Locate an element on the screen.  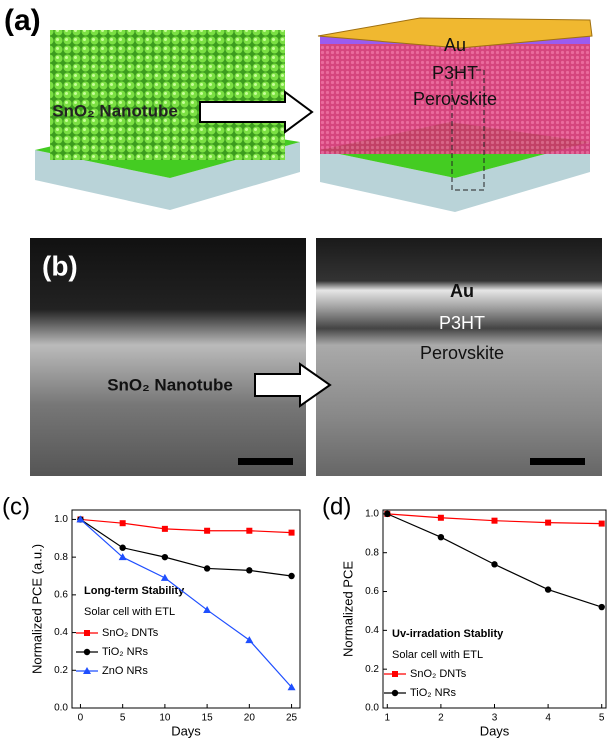
annotation: Long-term Stability is located at coordinates (134, 591).